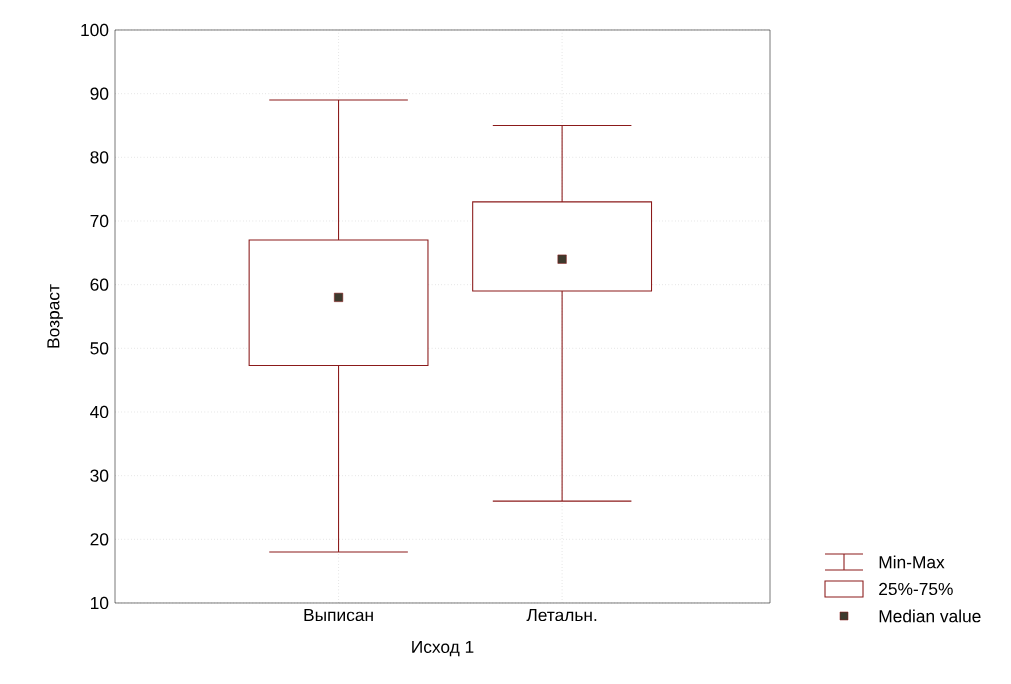 The width and height of the screenshot is (1011, 684). I want to click on y-tick-label: 20, so click(99, 539).